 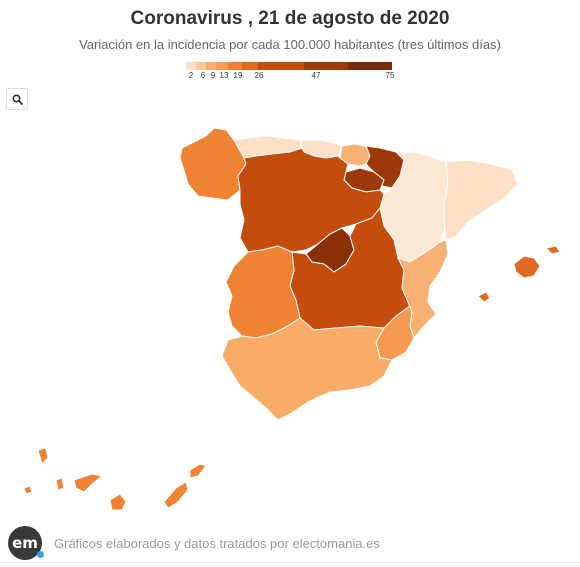 What do you see at coordinates (291, 73) in the screenshot?
I see `color-legend: 2 6 9 13 19 26 47 75` at bounding box center [291, 73].